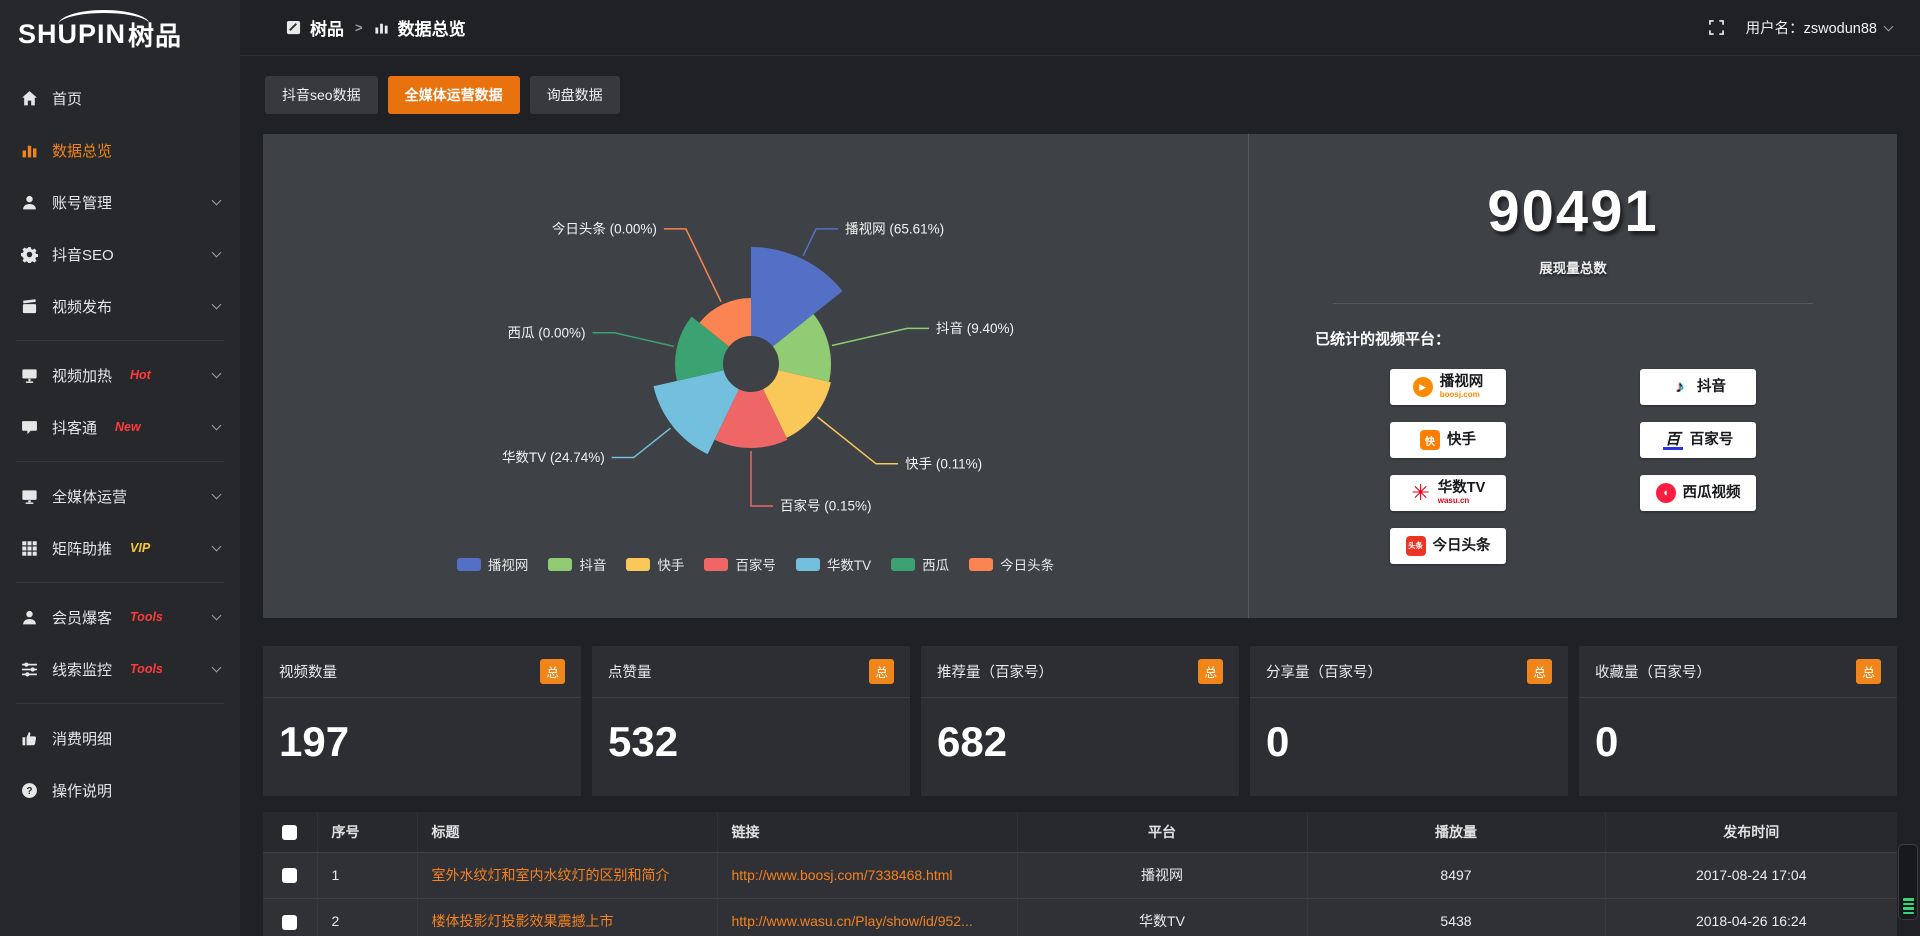 The image size is (1920, 936). What do you see at coordinates (1448, 387) in the screenshot?
I see `platform-badge-播视网: ▶ 播视网 boosj.com` at bounding box center [1448, 387].